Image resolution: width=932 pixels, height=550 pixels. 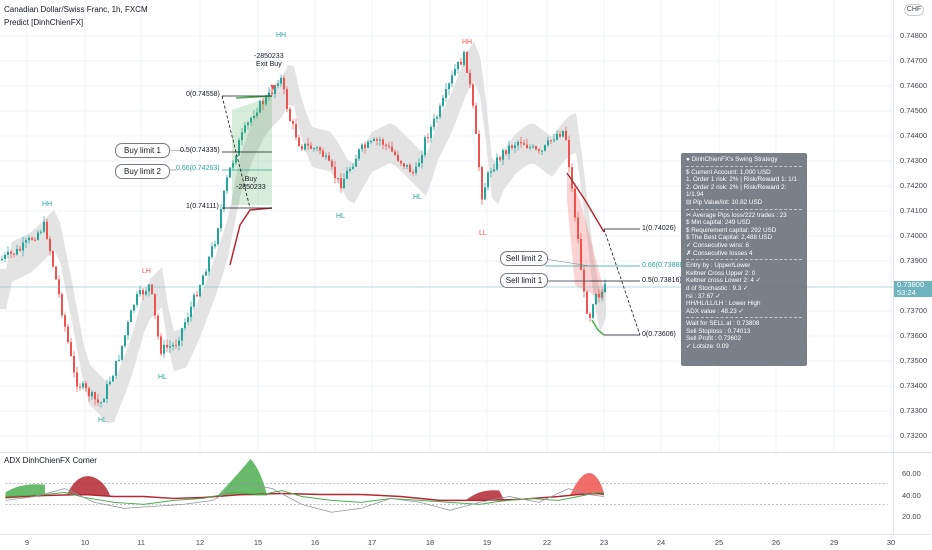 I want to click on adx-tick-60: 60.00, so click(x=911, y=473).